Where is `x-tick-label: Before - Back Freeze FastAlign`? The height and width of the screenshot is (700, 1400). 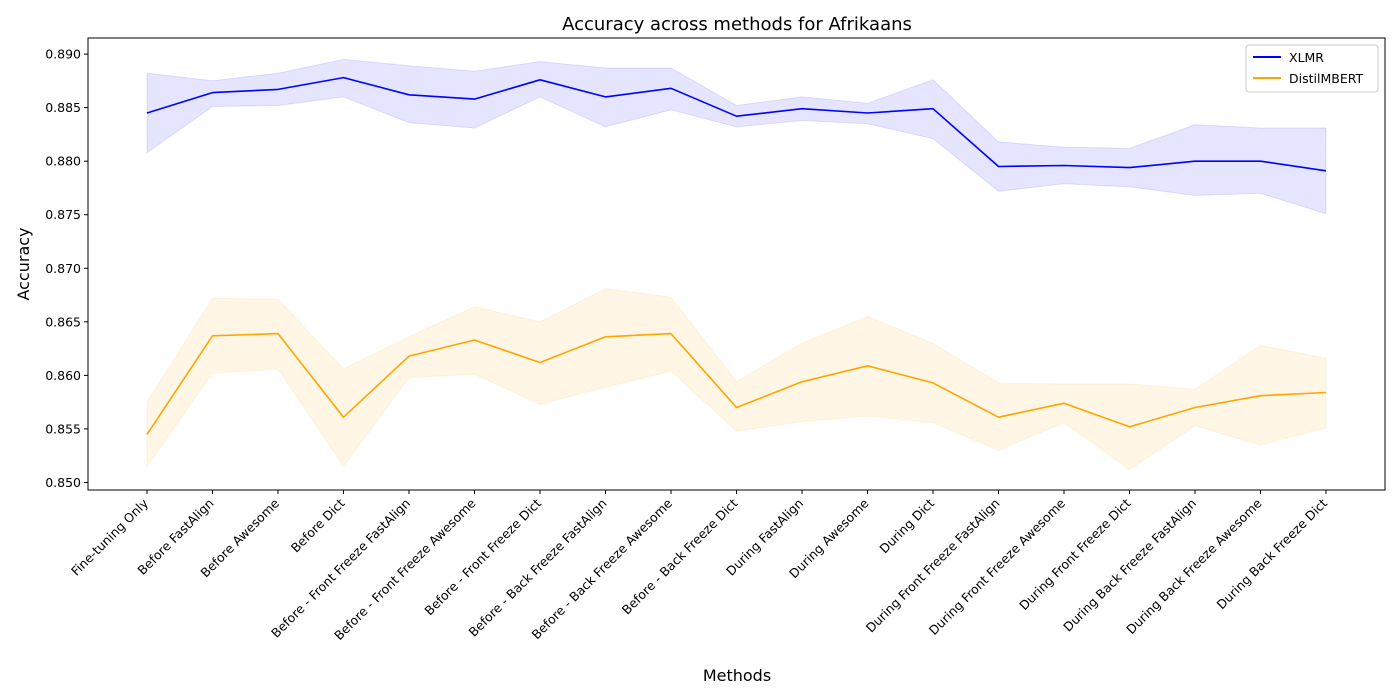
x-tick-label: Before - Back Freeze FastAlign is located at coordinates (537, 568).